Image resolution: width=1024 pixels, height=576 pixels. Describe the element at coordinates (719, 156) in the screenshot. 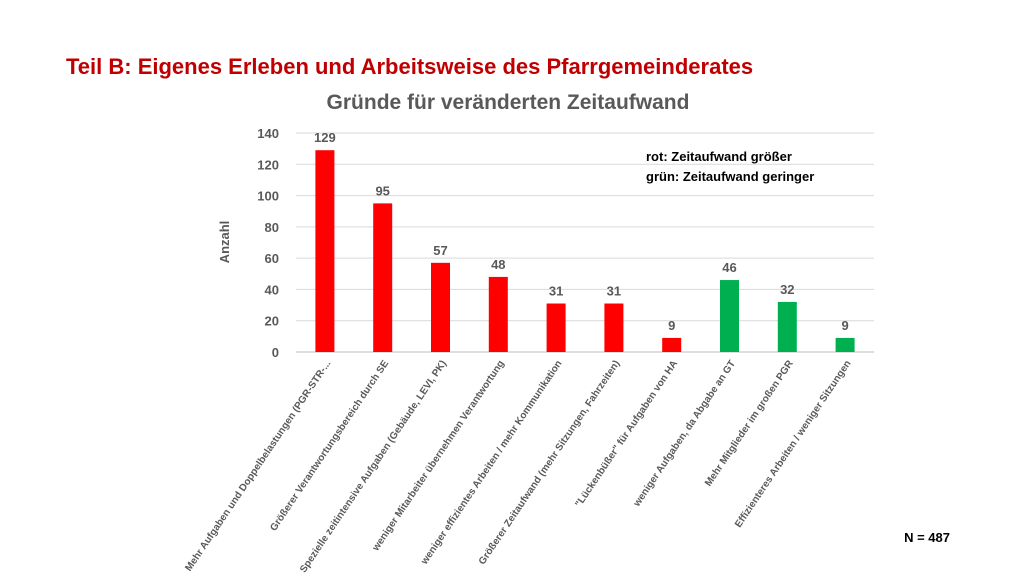

I see `legend-red-note: rot: Zeitaufwand größer` at that location.